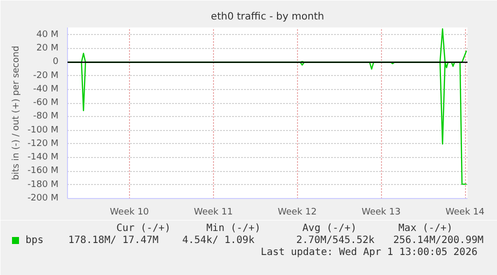  Describe the element at coordinates (43, 185) in the screenshot. I see `y-tick-label: -180 M` at that location.